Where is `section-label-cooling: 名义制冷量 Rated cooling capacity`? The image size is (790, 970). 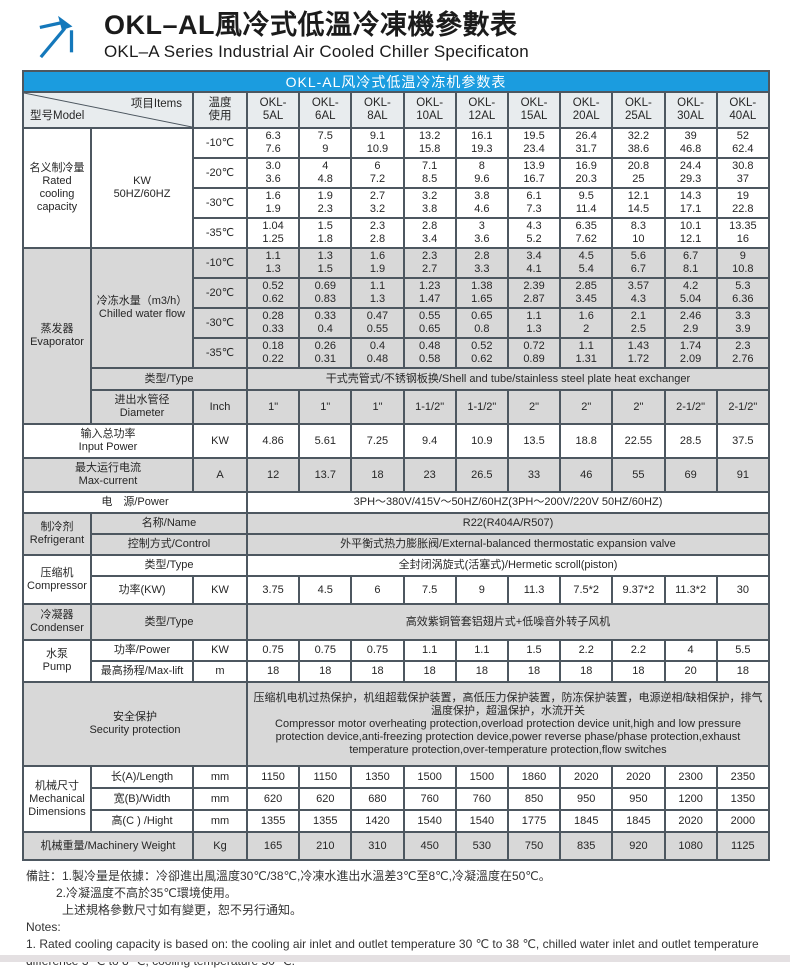
section-label-cooling: 名义制冷量 Rated cooling capacity is located at coordinates (57, 188).